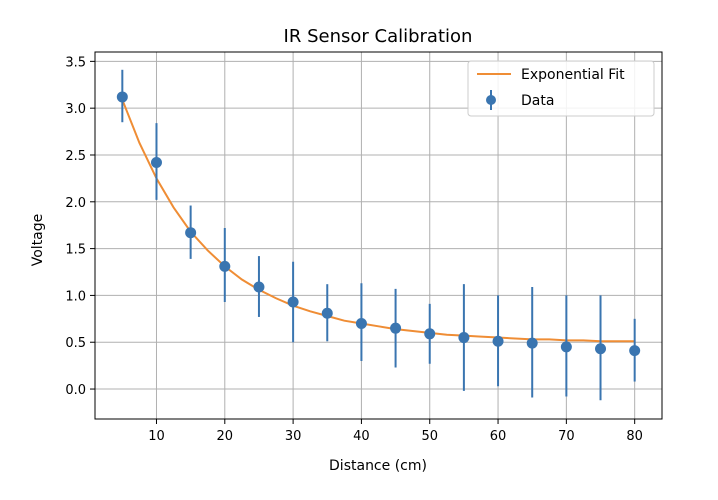  I want to click on x-tick-label: 20, so click(225, 436).